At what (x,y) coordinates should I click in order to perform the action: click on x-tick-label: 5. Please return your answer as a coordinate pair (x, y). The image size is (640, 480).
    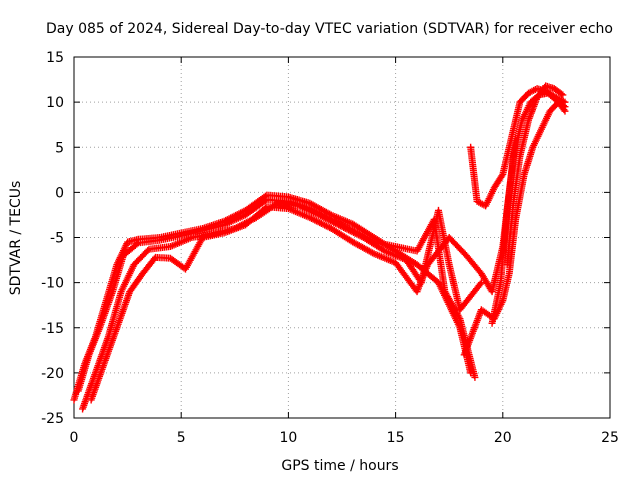
    Looking at the image, I should click on (181, 438).